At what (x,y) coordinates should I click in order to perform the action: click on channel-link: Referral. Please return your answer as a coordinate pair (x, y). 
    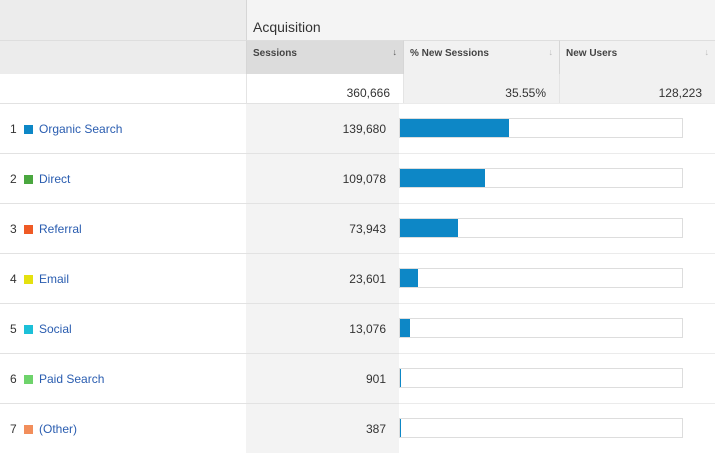
    Looking at the image, I should click on (60, 229).